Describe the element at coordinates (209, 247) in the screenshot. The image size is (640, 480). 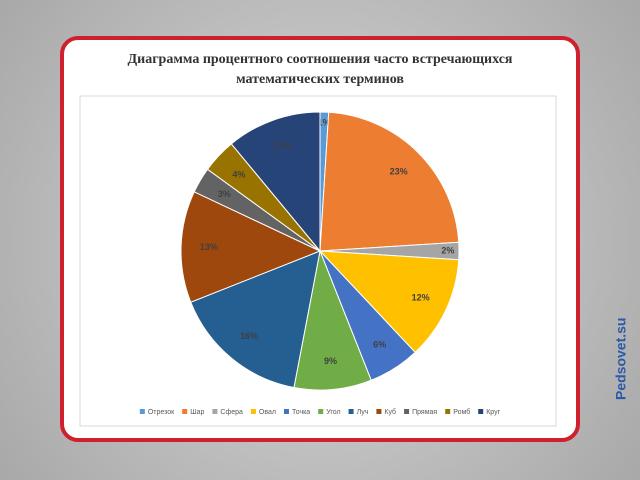
I see `data-label: 13%` at that location.